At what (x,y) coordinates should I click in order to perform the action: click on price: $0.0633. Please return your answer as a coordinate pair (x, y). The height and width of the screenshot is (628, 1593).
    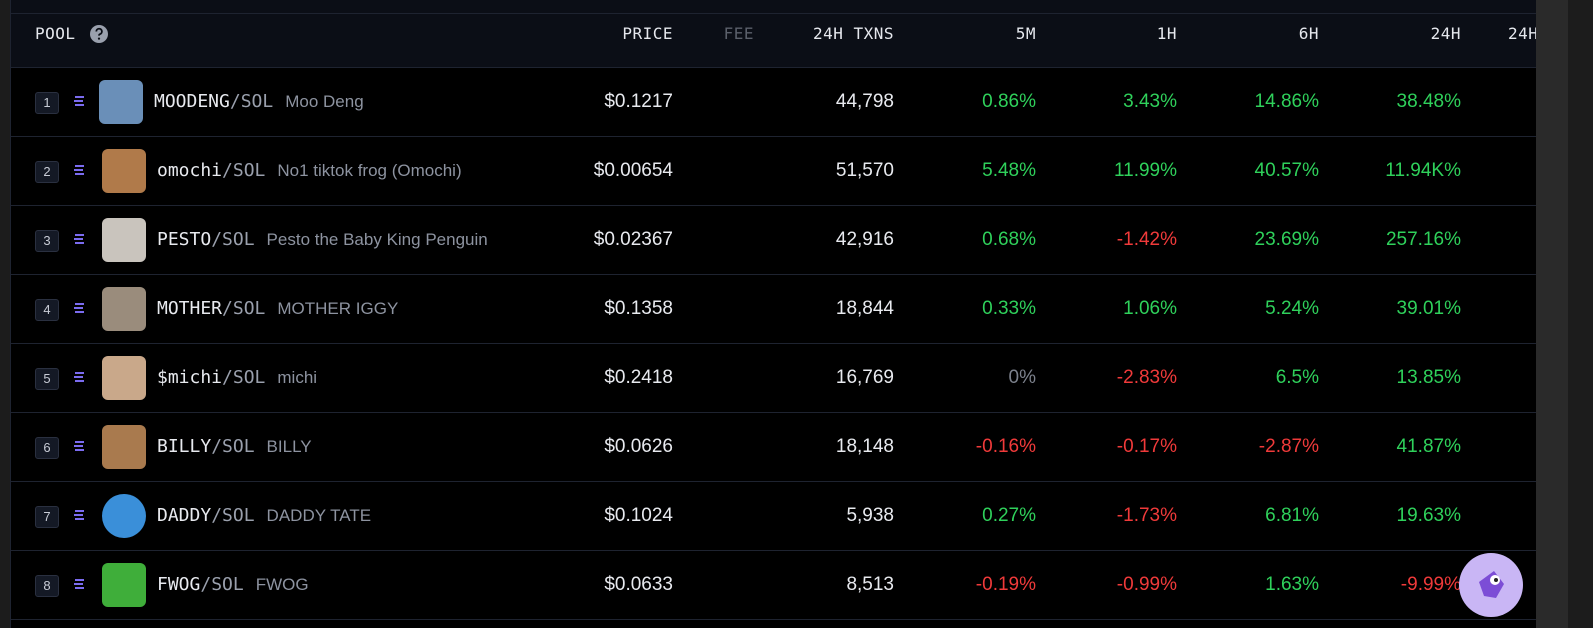
    Looking at the image, I should click on (638, 584).